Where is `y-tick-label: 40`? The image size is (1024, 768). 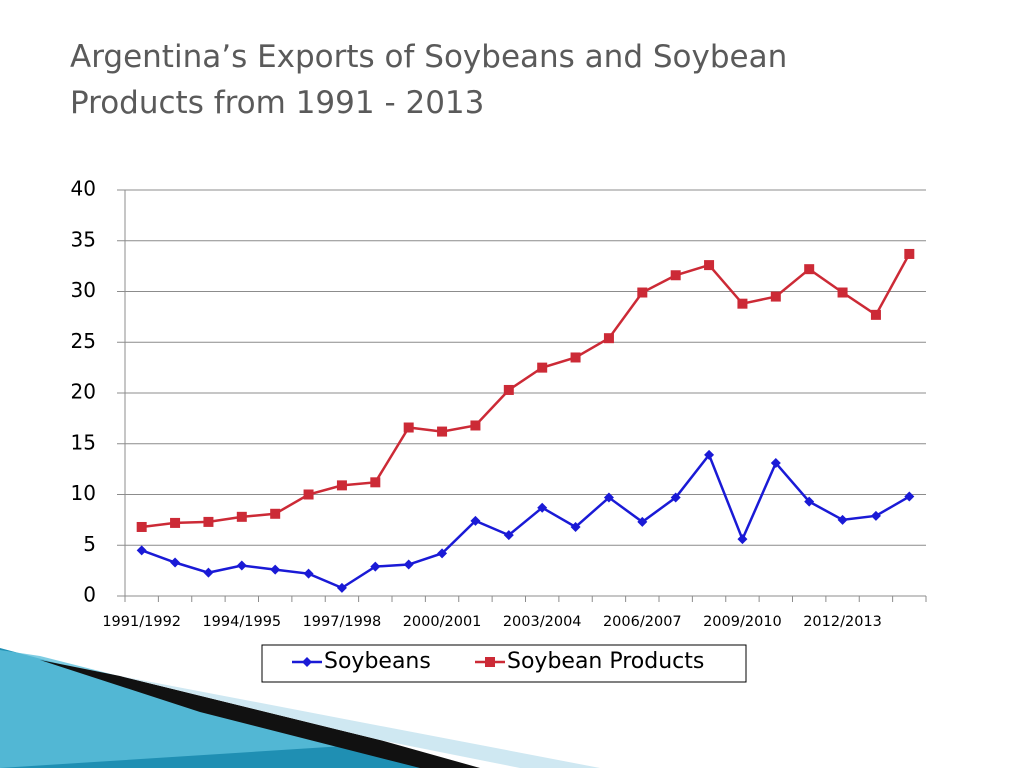
y-tick-label: 40 is located at coordinates (83, 189).